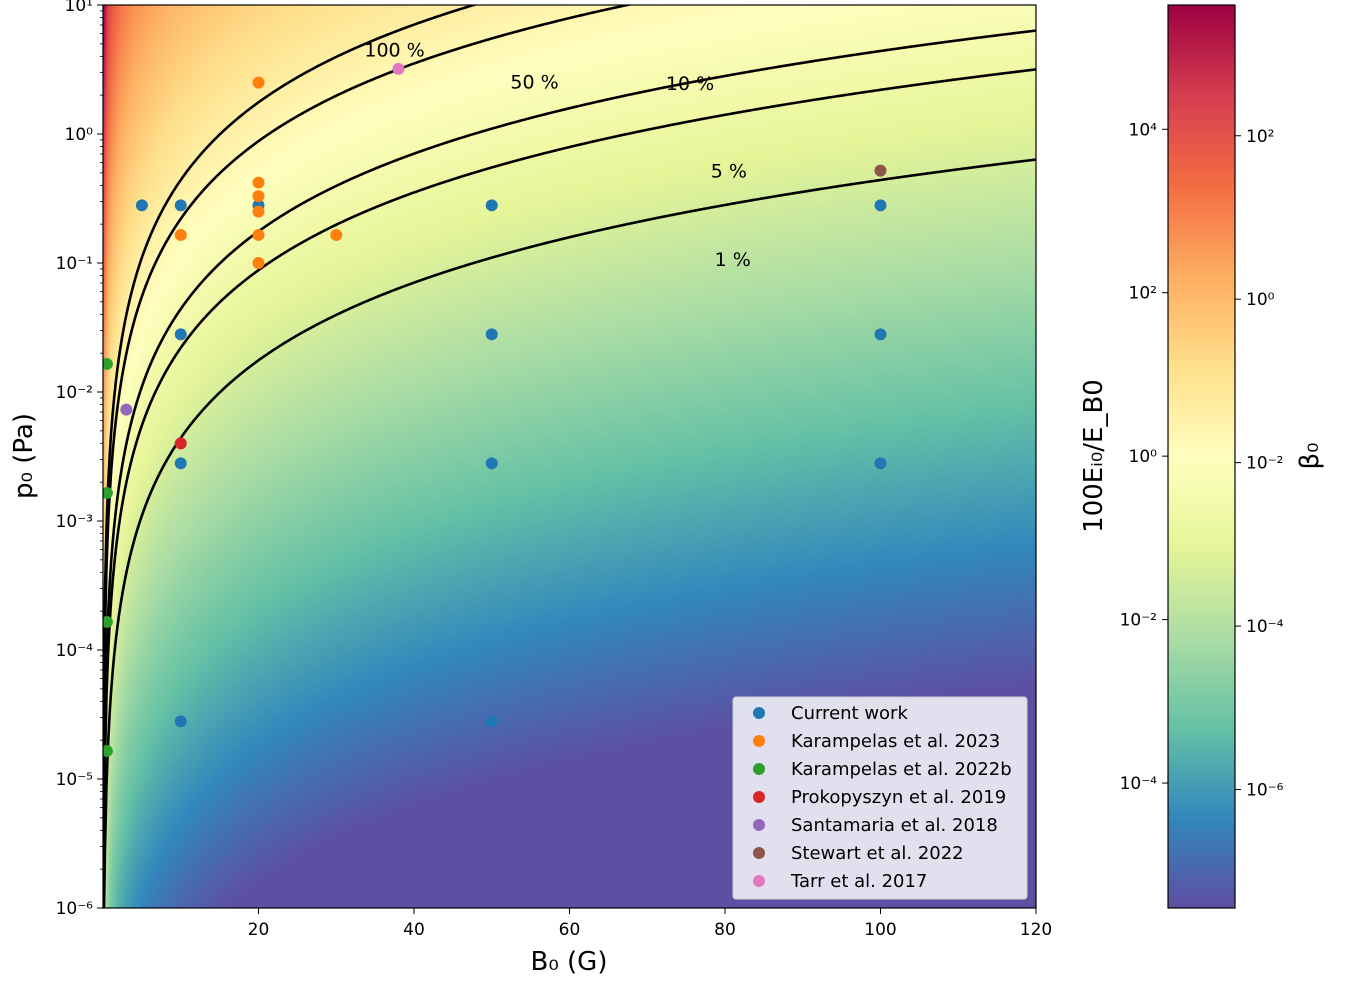 The image size is (1351, 982). I want to click on legend-label: Santamaria et al. 2018, so click(894, 825).